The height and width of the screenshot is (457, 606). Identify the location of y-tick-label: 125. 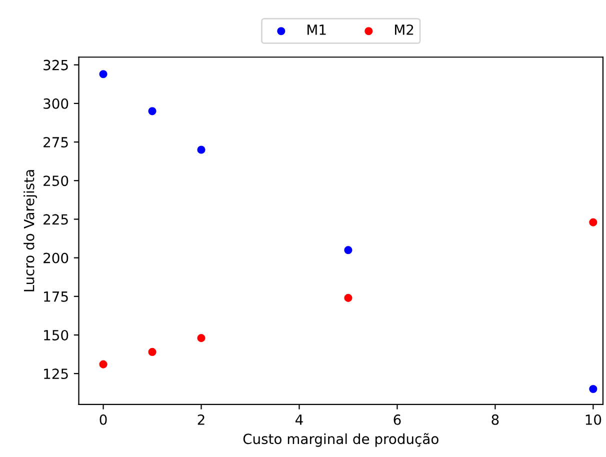
(56, 374).